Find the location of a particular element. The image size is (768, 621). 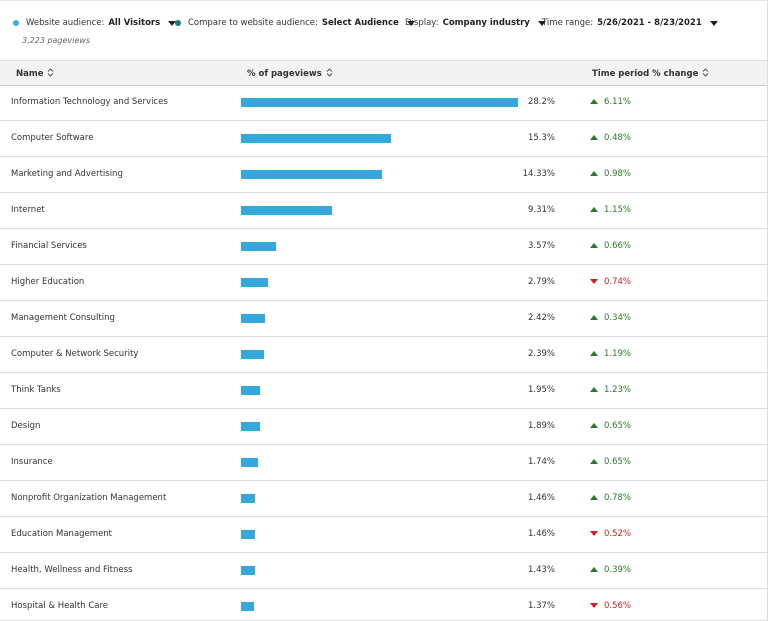

filter-dropdown: Display: Company industry is located at coordinates (475, 23).